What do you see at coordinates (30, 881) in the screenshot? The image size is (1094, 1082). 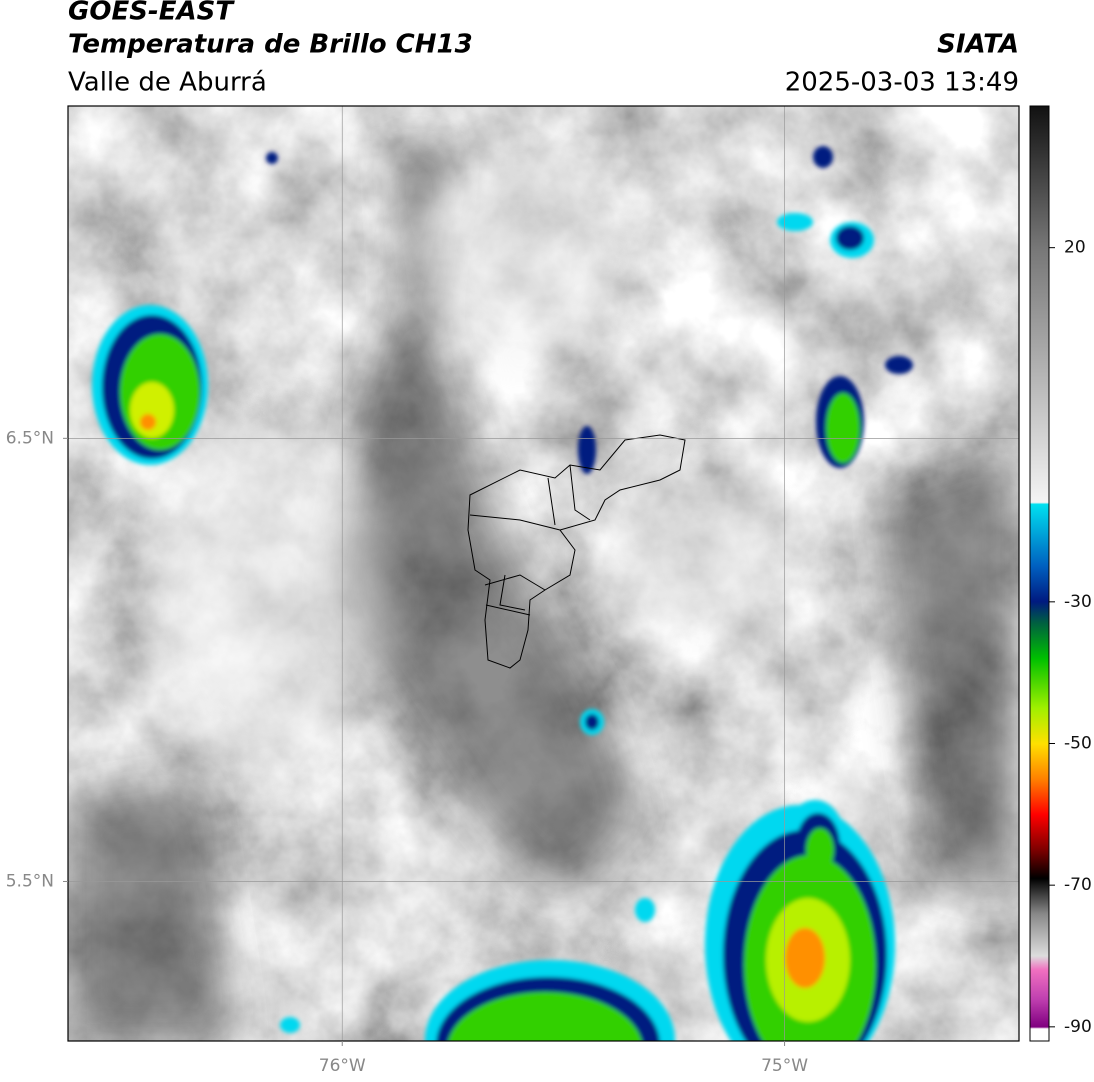 I see `y-tick-label: 5.5°N` at bounding box center [30, 881].